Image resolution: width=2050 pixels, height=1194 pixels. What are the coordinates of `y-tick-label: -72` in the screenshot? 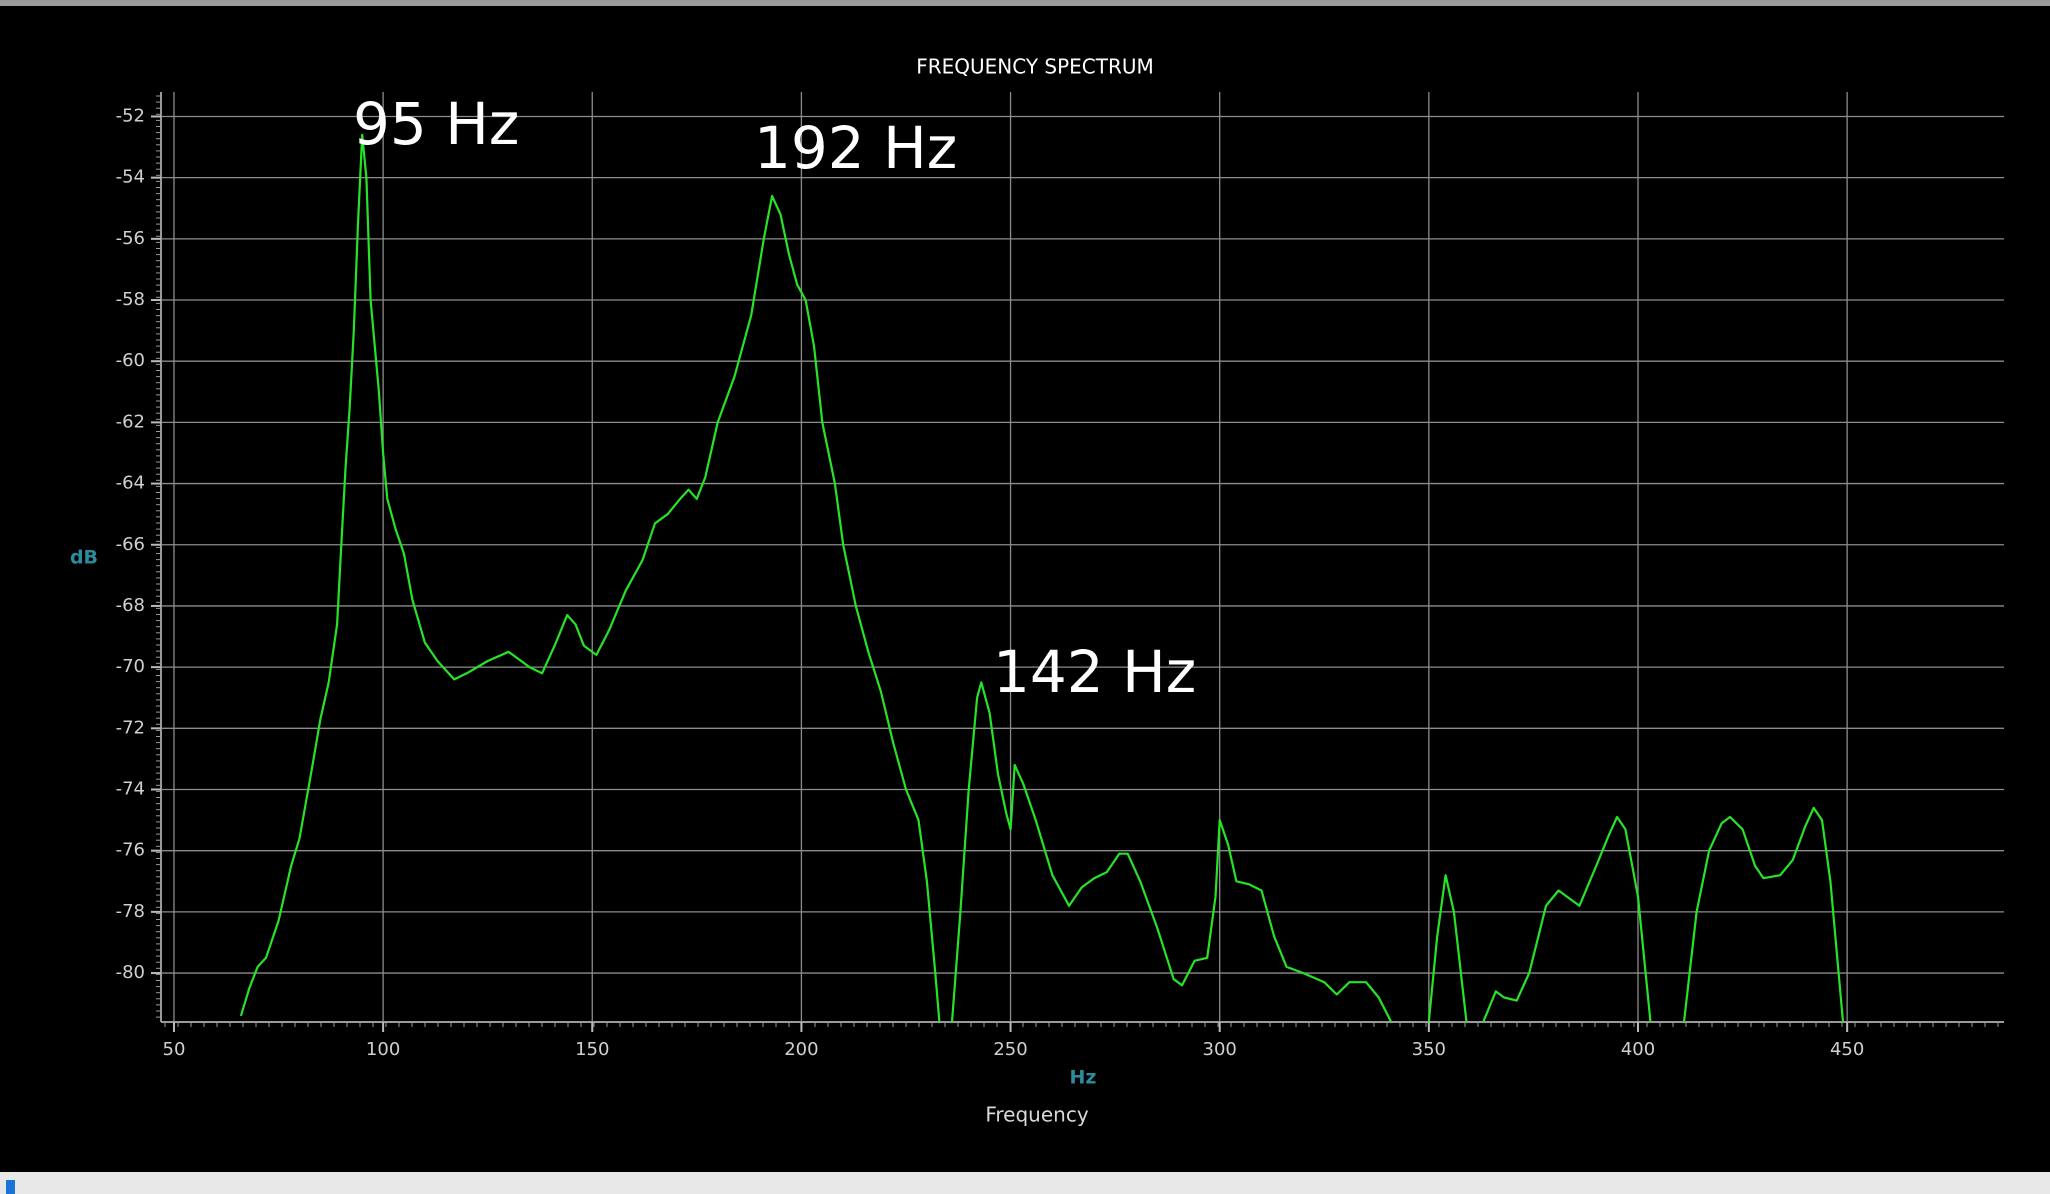 It's located at (130, 727).